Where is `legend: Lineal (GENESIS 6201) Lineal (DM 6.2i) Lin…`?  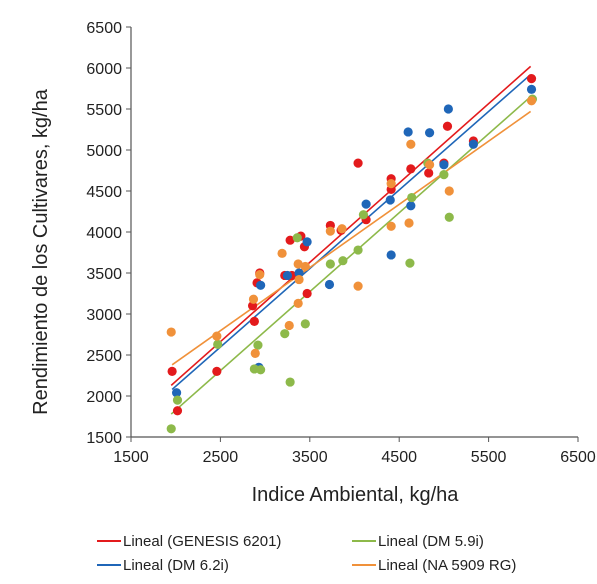 legend: Lineal (GENESIS 6201) Lineal (DM 6.2i) Lin… is located at coordinates (306, 553).